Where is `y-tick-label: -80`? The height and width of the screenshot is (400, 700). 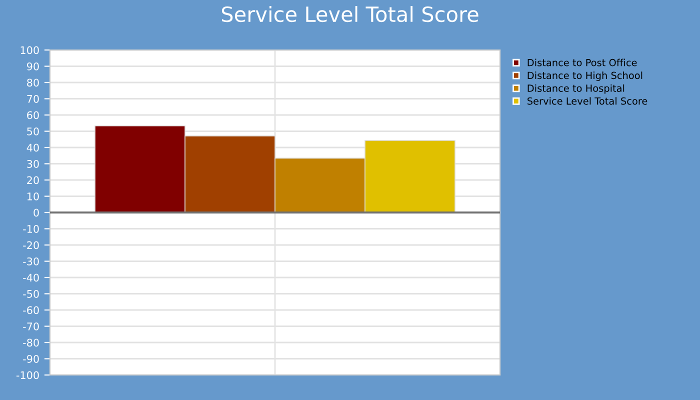 y-tick-label: -80 is located at coordinates (31, 342).